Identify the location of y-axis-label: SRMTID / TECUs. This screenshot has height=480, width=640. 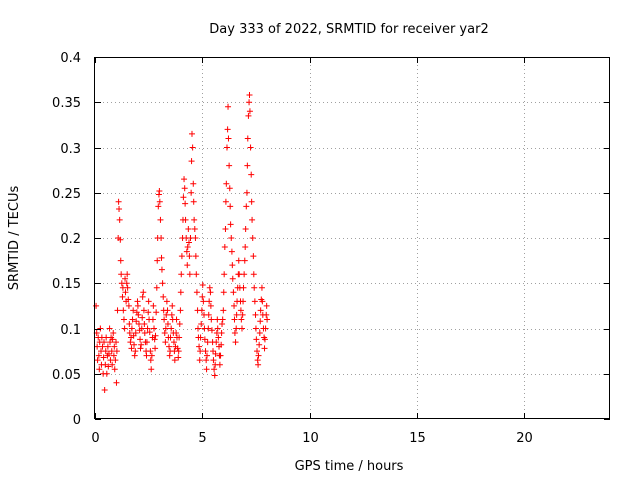
(14, 238).